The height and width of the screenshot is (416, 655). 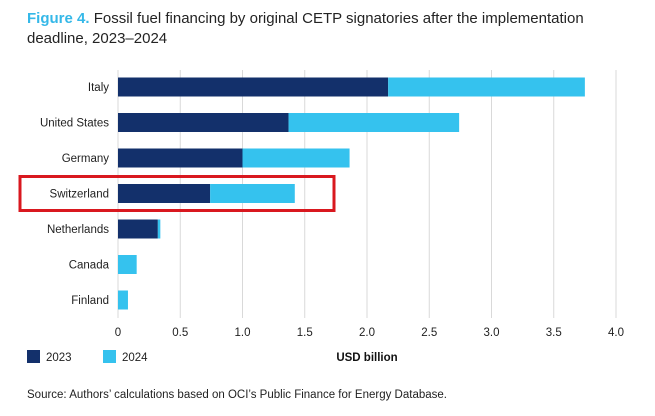 I want to click on category-label-canada: Canada, so click(x=89, y=266).